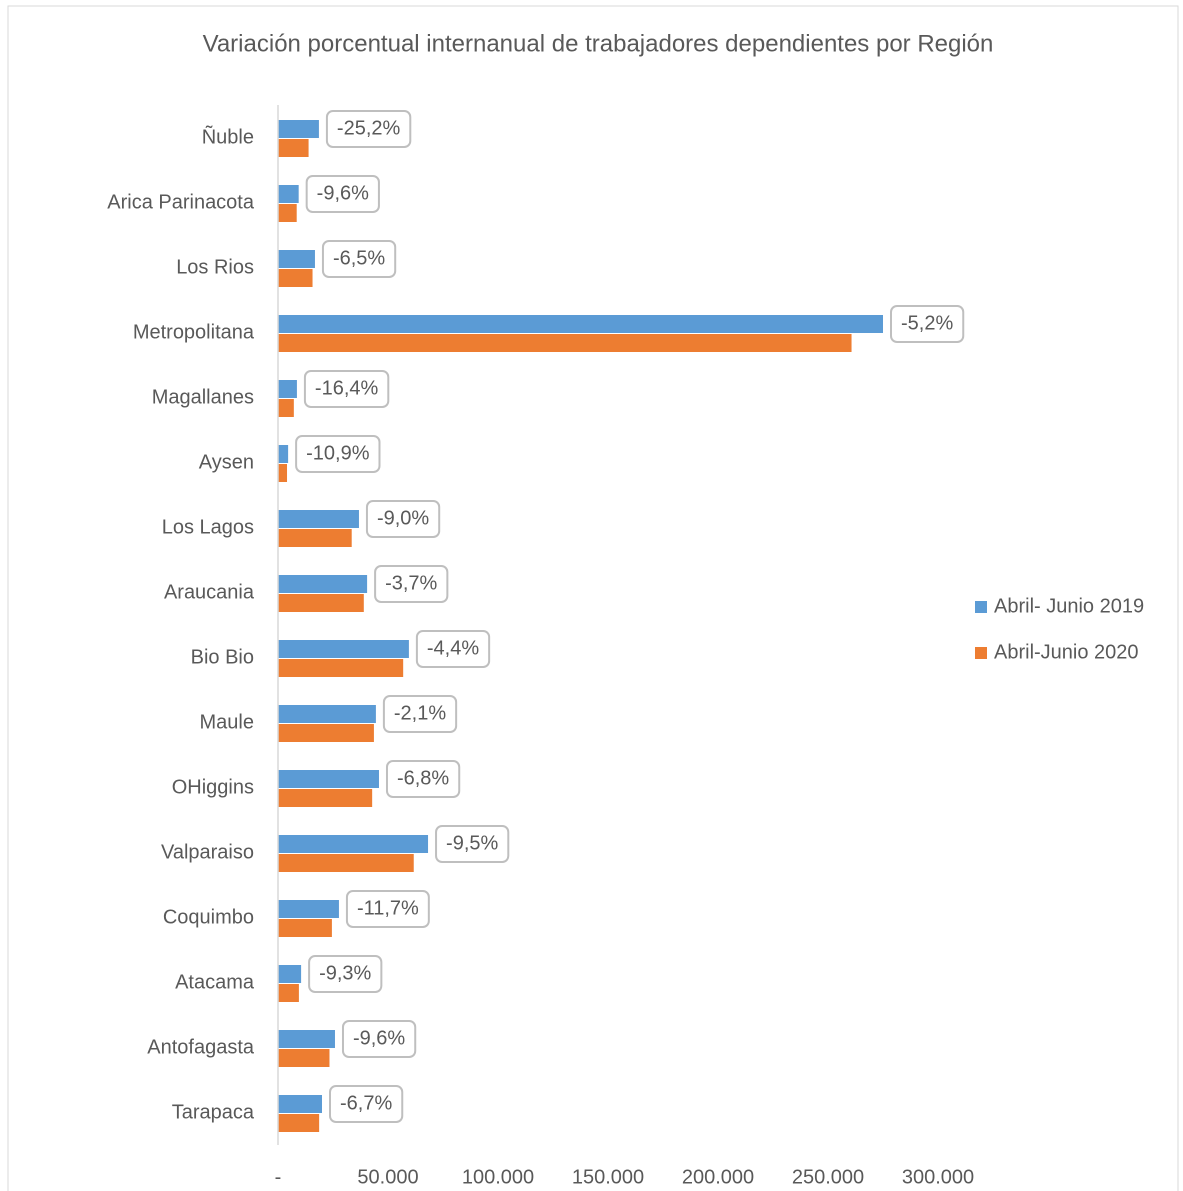 The image size is (1183, 1191). What do you see at coordinates (228, 136) in the screenshot?
I see `y-tick-label: Ñuble` at bounding box center [228, 136].